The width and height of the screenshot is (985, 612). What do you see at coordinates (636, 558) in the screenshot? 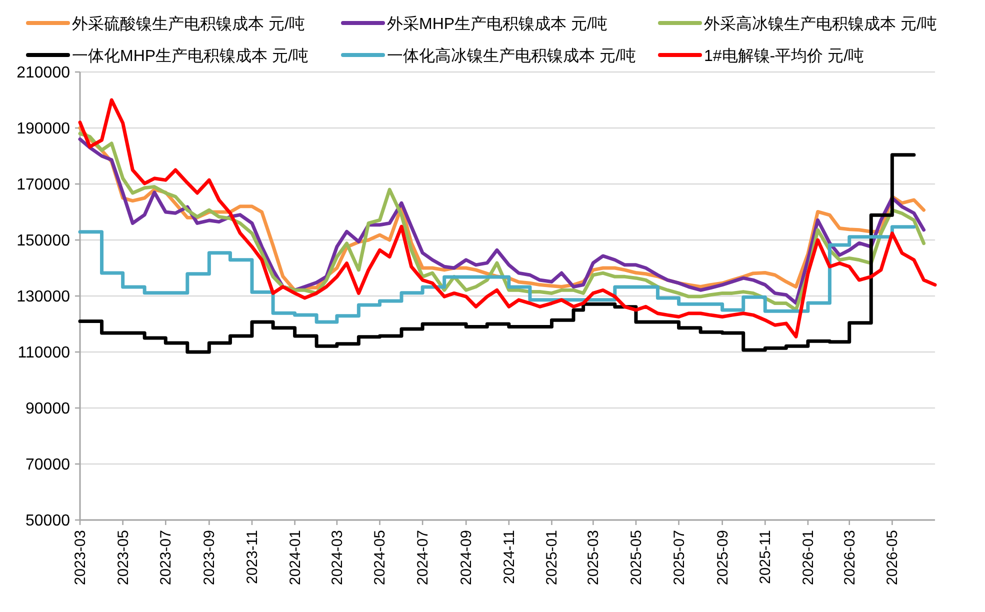
I see `x-tick-label: 2025-05` at bounding box center [636, 558].